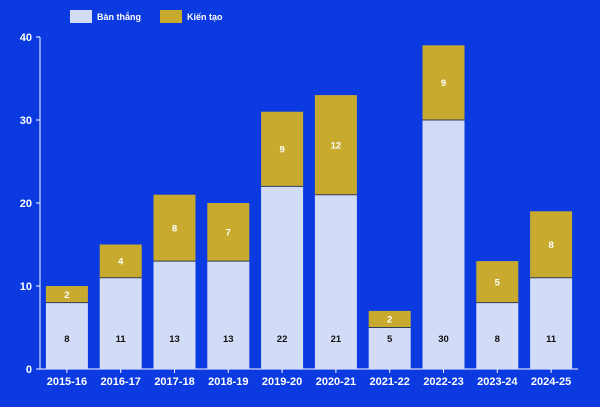  What do you see at coordinates (26, 204) in the screenshot?
I see `y-tick-label: 20` at bounding box center [26, 204].